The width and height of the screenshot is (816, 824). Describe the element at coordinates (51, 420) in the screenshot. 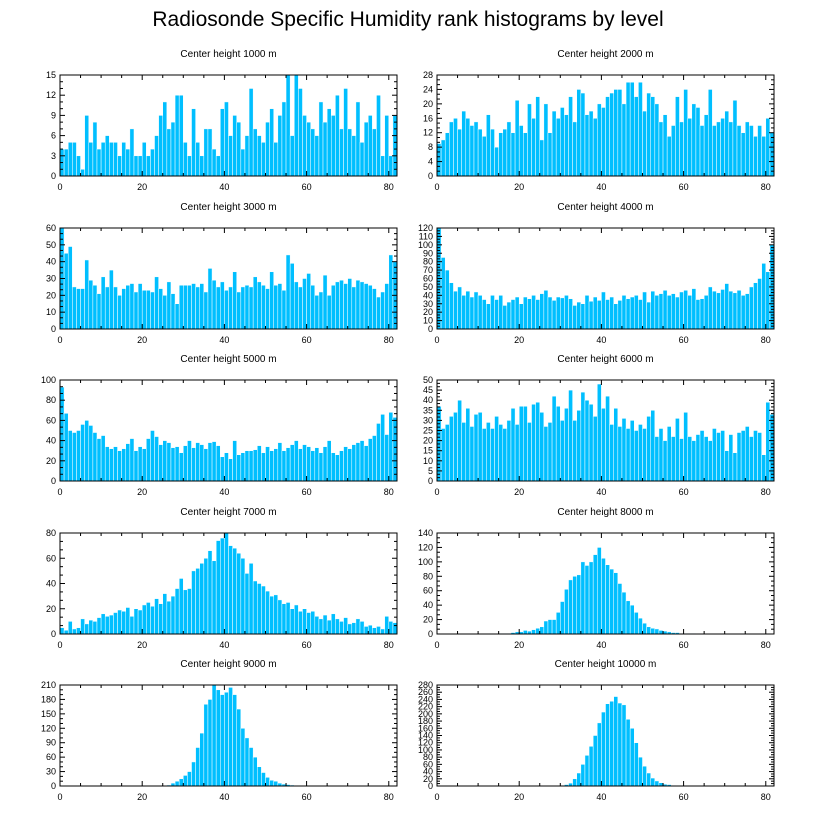

I see `y-tick-label: 60` at that location.